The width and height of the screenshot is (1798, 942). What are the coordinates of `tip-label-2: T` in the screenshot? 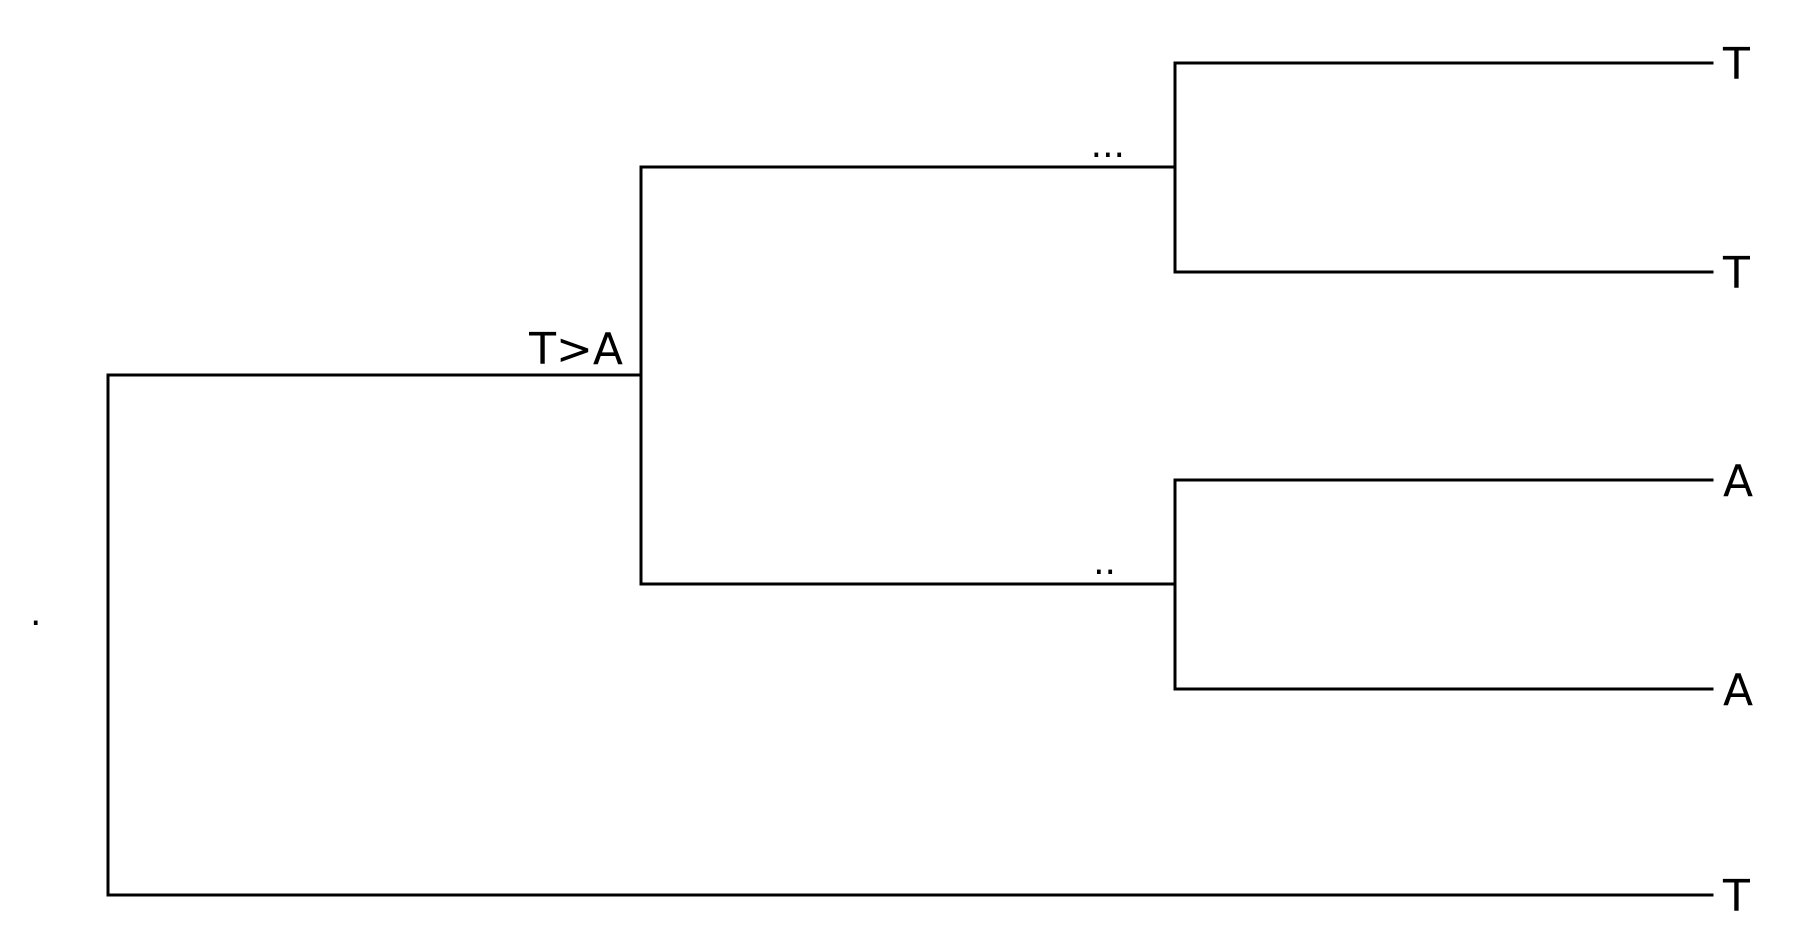 It's located at (1736, 273).